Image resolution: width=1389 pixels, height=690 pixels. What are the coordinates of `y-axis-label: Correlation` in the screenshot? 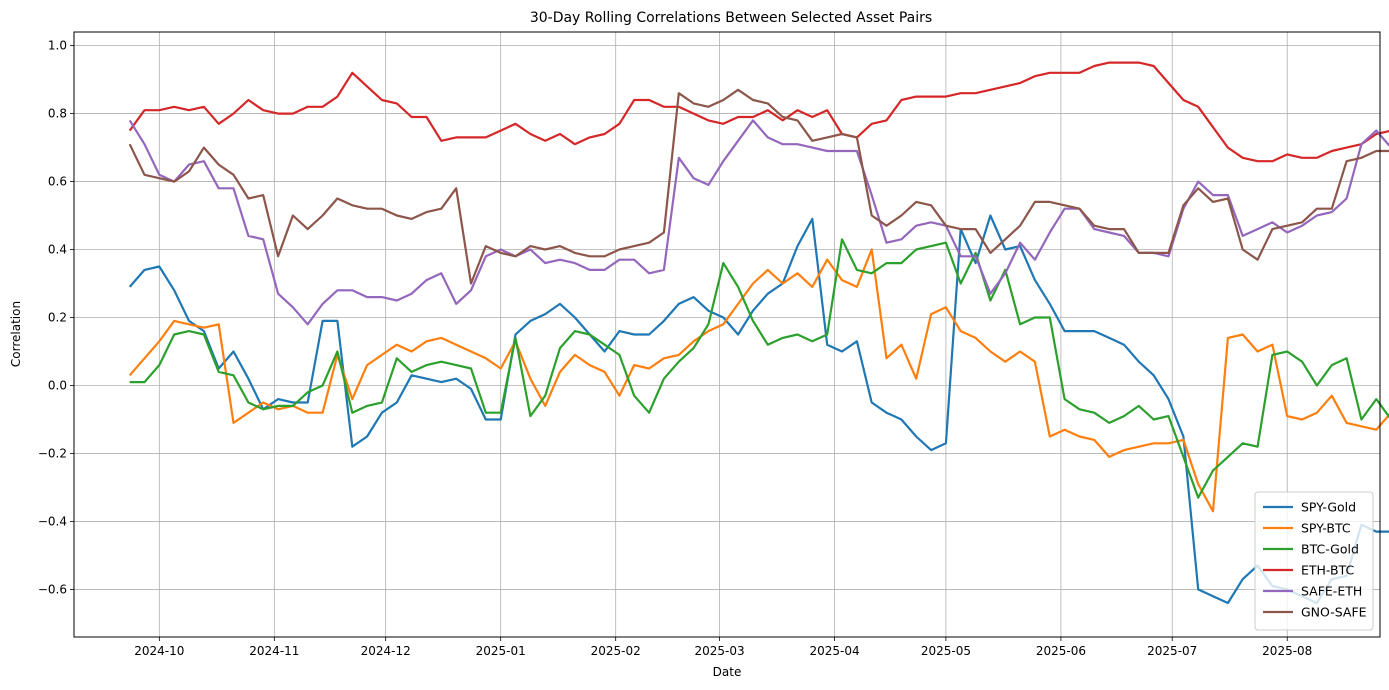 It's located at (16, 334).